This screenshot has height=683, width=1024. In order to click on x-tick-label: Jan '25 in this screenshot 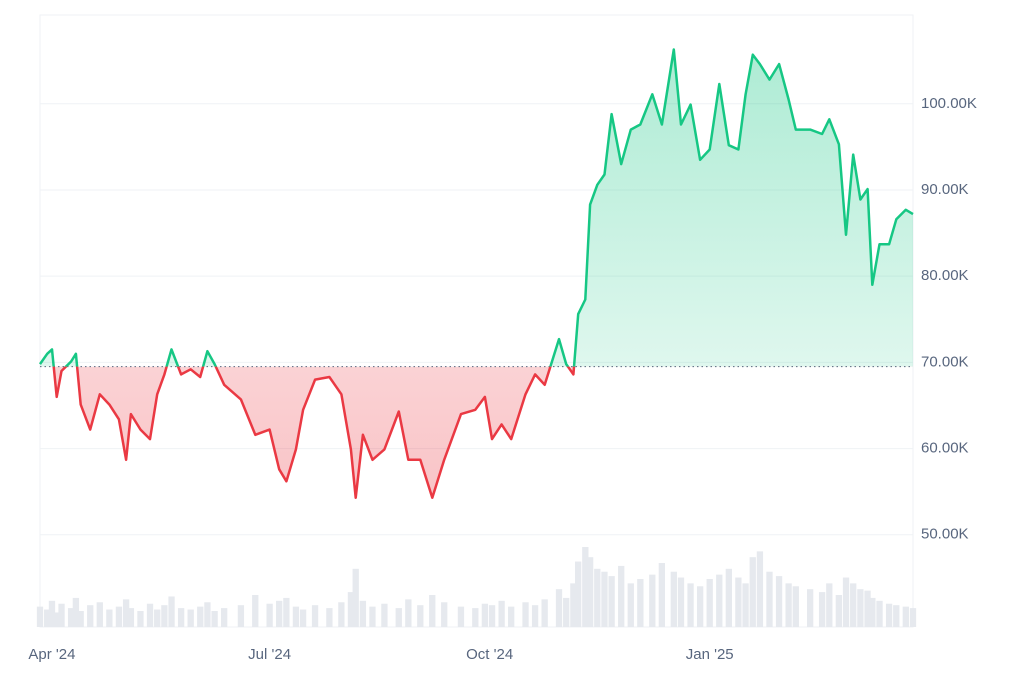, I will do `click(710, 654)`.